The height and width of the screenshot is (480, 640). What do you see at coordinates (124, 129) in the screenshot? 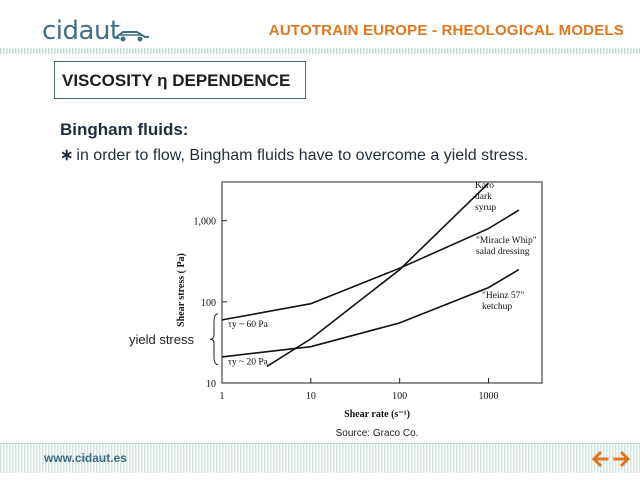
I see `subheading: Bingham fluids:` at bounding box center [124, 129].